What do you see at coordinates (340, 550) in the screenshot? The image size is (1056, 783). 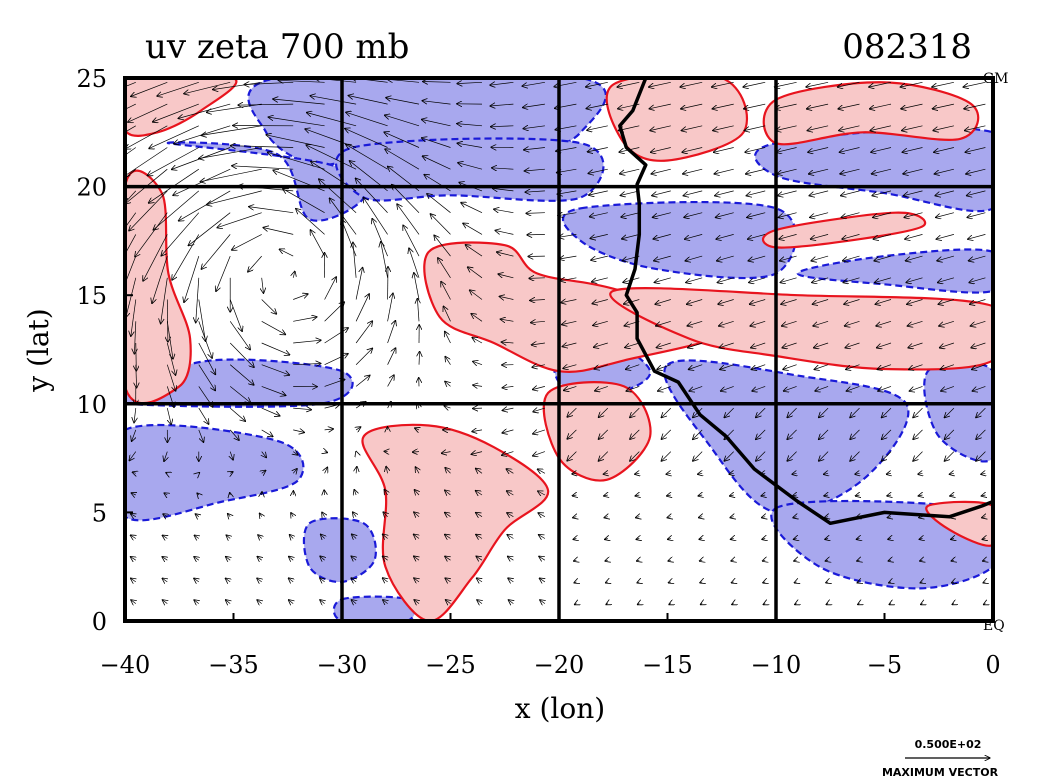 I see `negative-vorticity-region` at bounding box center [340, 550].